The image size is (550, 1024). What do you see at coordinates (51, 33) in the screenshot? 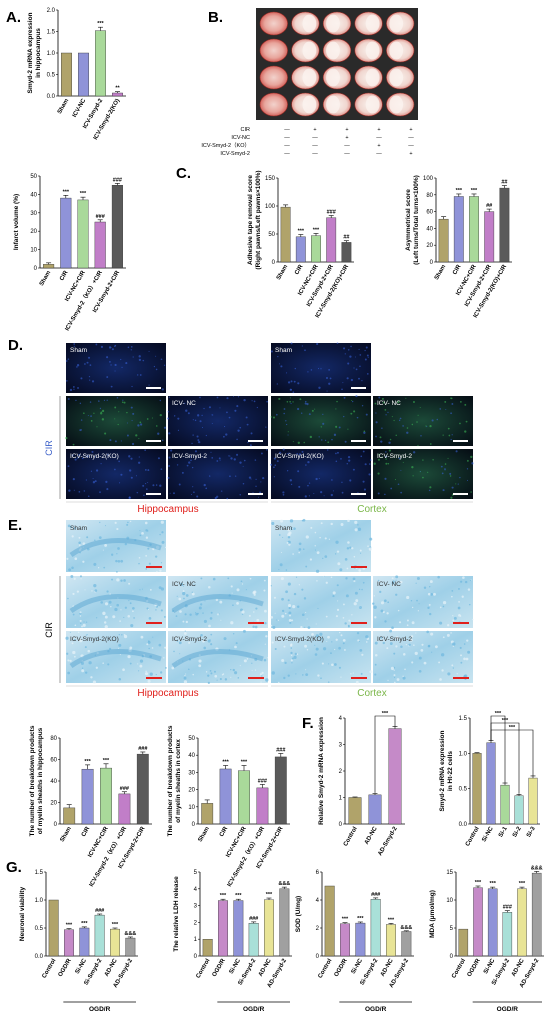
I see `y-tick-label: 1.5` at bounding box center [51, 33].